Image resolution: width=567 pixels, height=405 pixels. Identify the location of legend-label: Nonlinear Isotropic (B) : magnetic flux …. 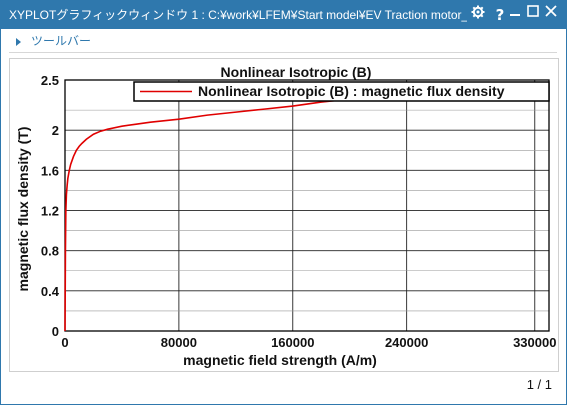
(351, 91).